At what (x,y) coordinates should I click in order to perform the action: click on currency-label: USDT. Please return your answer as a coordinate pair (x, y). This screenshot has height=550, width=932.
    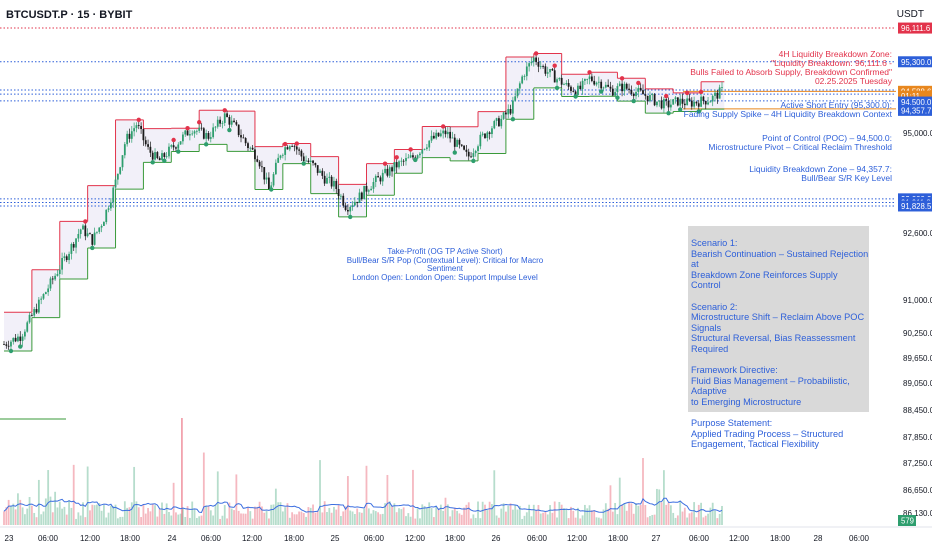
    Looking at the image, I should click on (910, 14).